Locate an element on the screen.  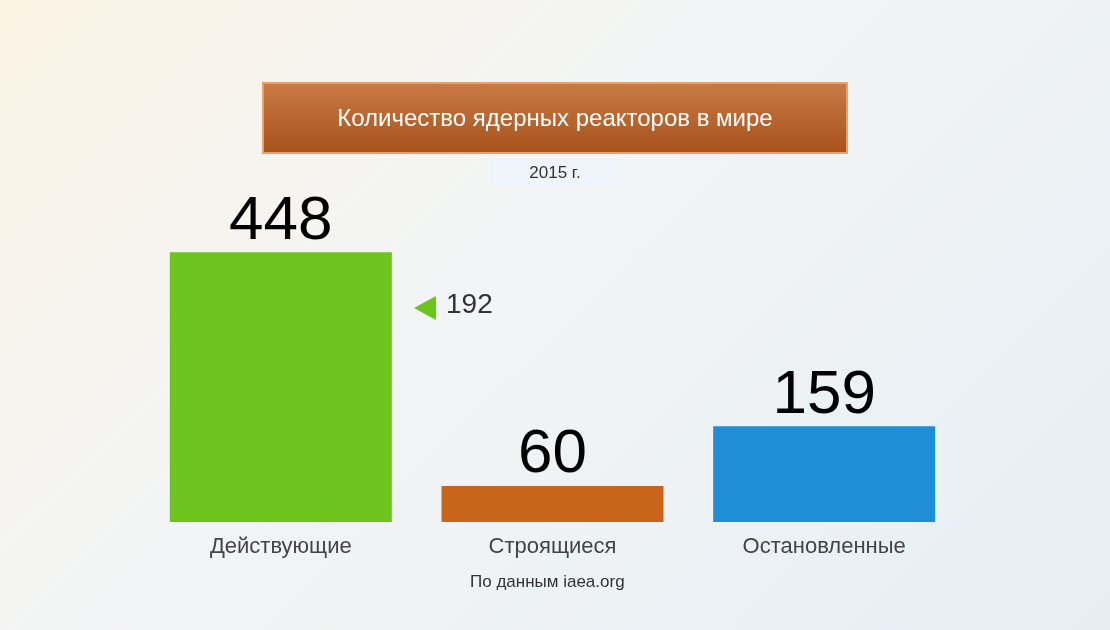
x-tick-label: Остановленные is located at coordinates (824, 545).